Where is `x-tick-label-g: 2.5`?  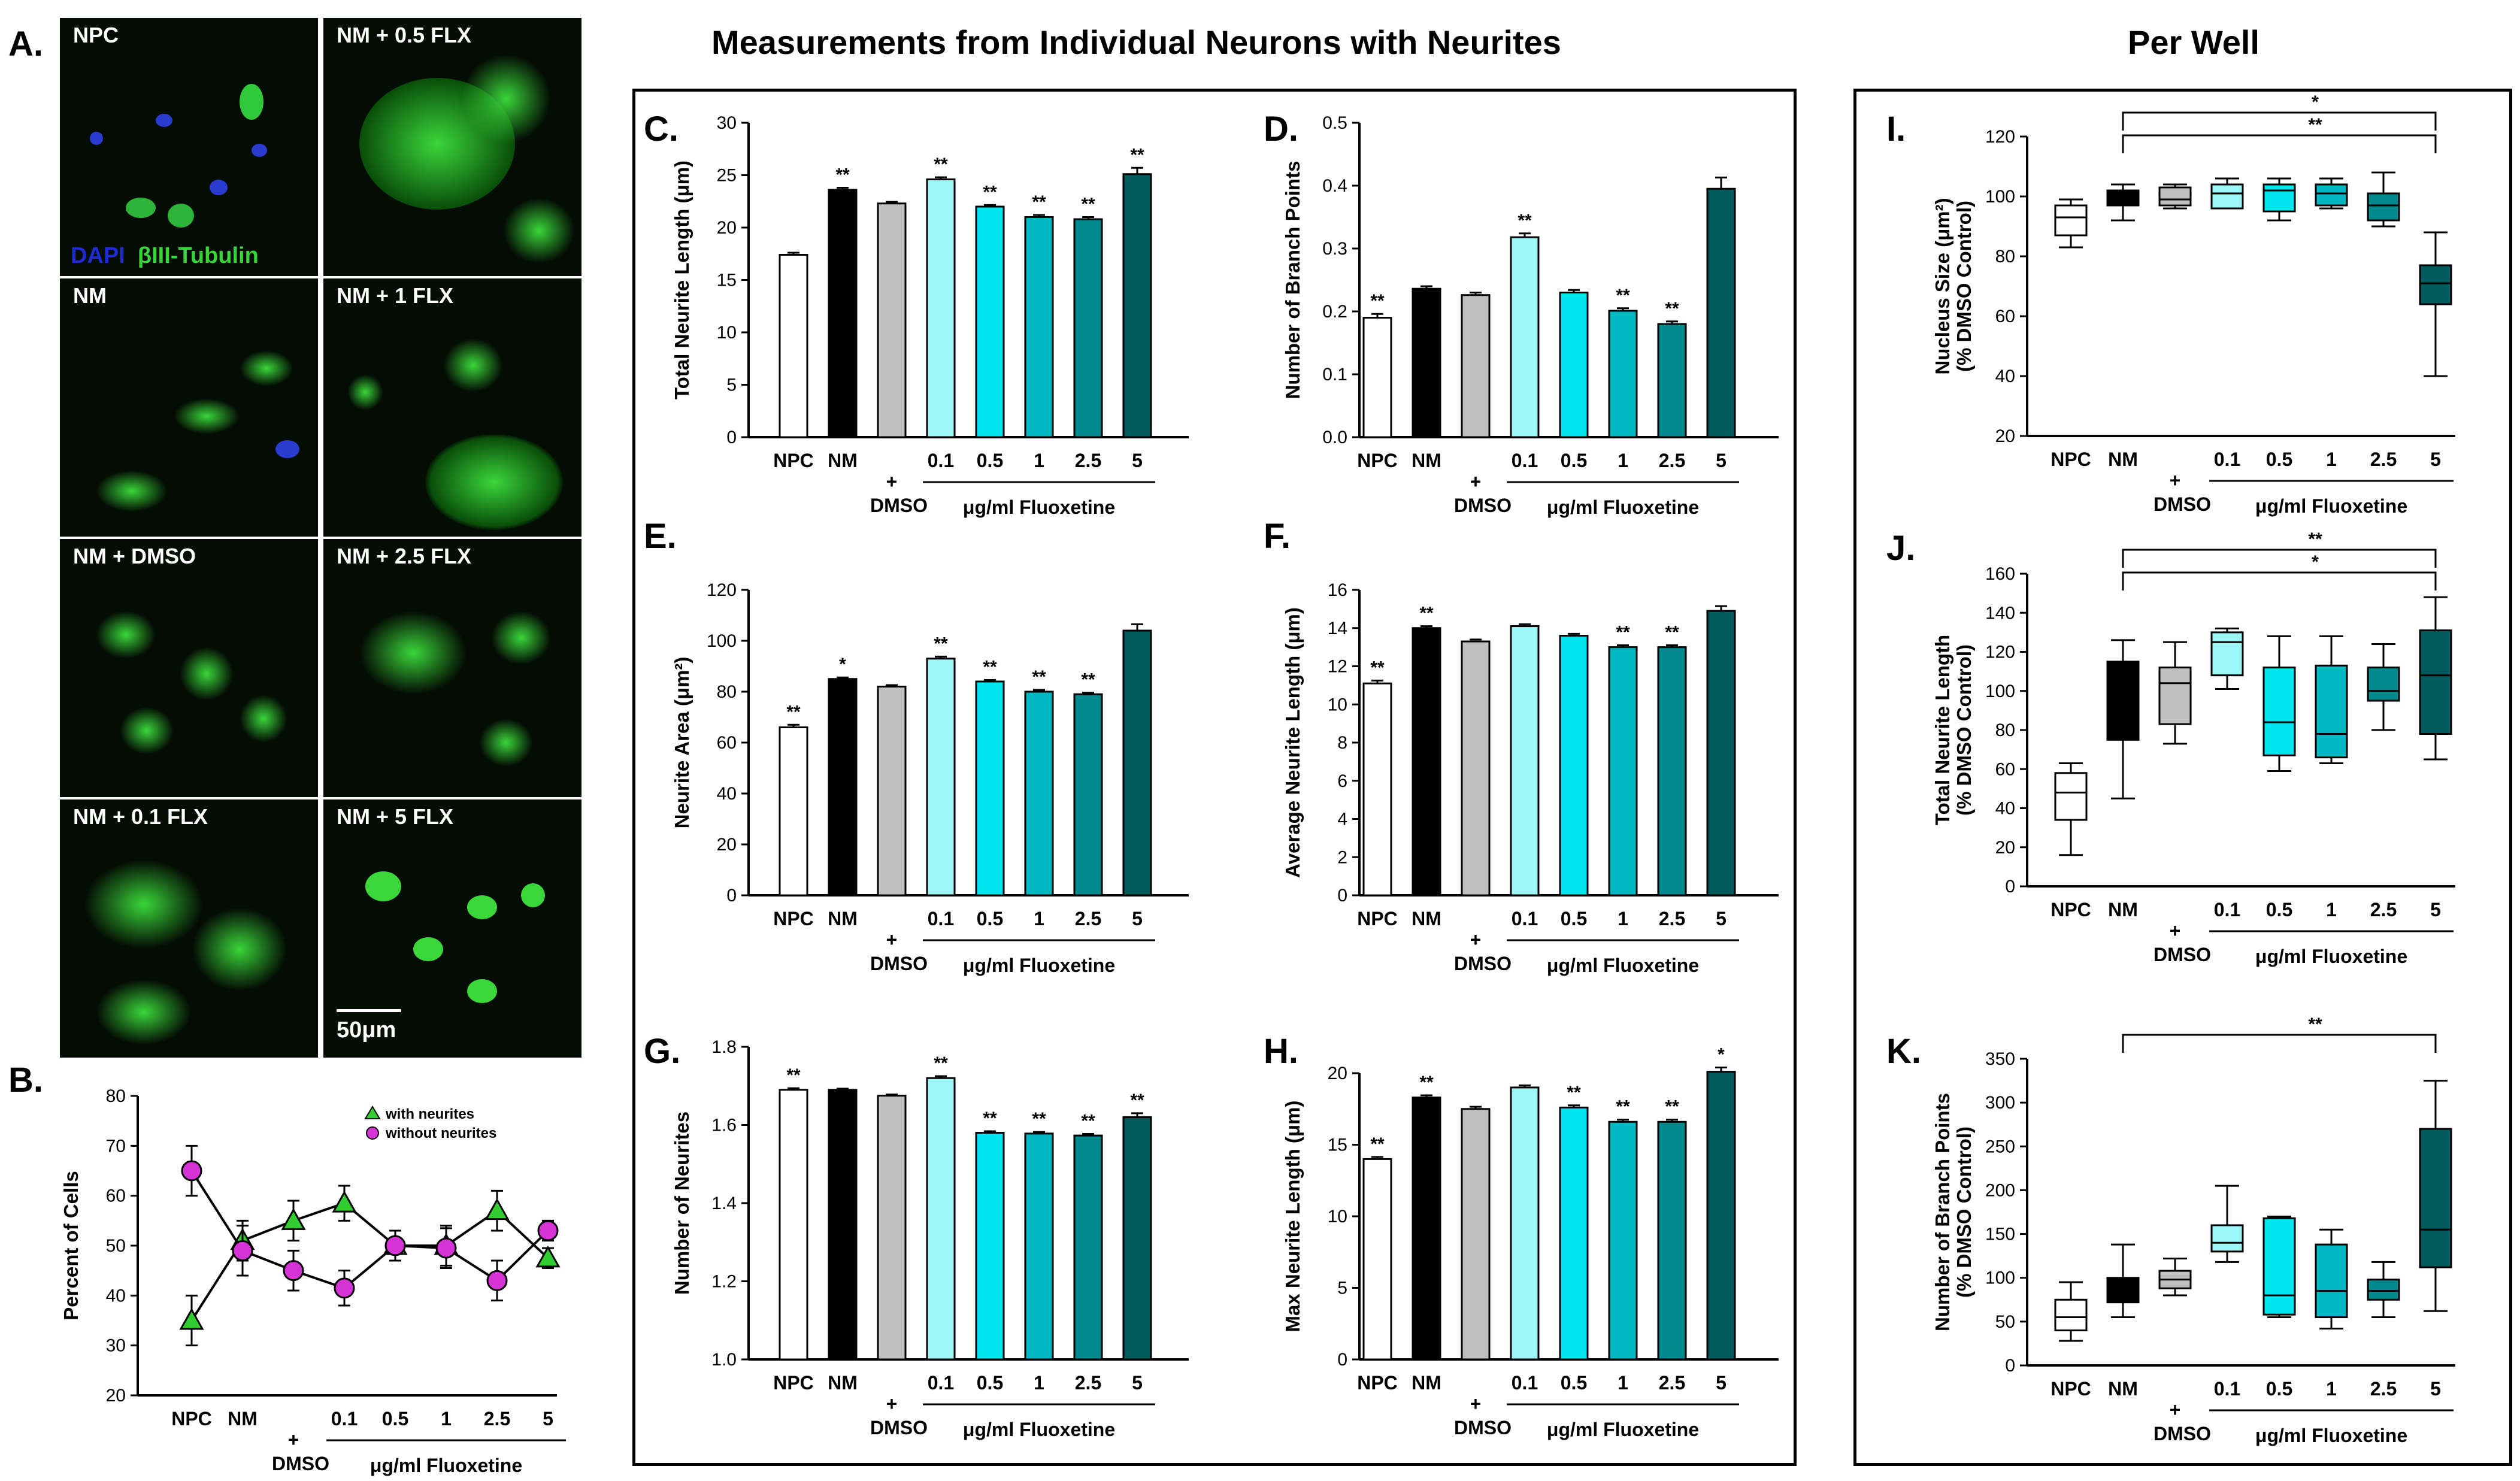
x-tick-label-g: 2.5 is located at coordinates (1088, 1383).